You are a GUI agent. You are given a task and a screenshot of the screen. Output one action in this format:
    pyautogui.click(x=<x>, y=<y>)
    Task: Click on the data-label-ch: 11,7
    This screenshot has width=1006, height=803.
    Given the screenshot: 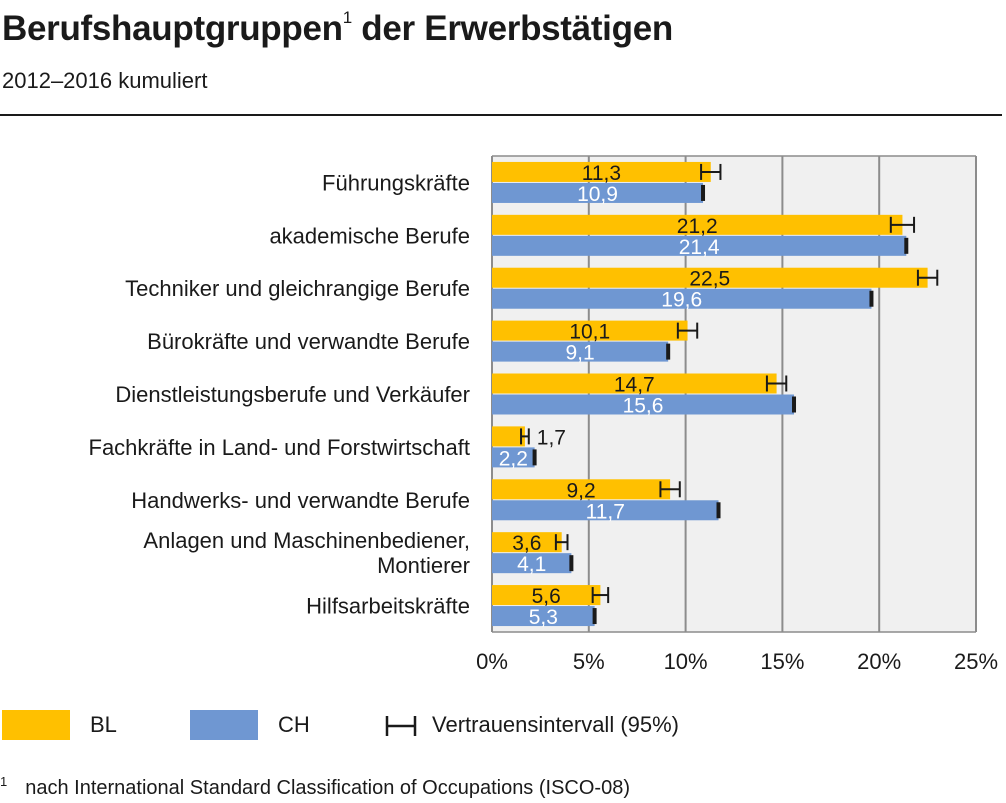 What is the action you would take?
    pyautogui.click(x=605, y=511)
    